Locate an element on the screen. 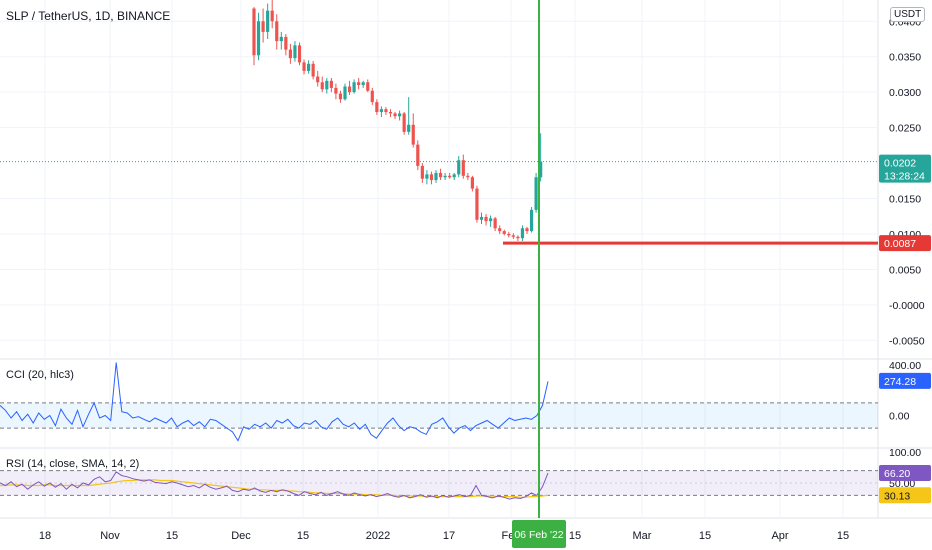 Image resolution: width=932 pixels, height=550 pixels. chart-title: SLP / TetherUS, 1D, BINANCE is located at coordinates (88, 16).